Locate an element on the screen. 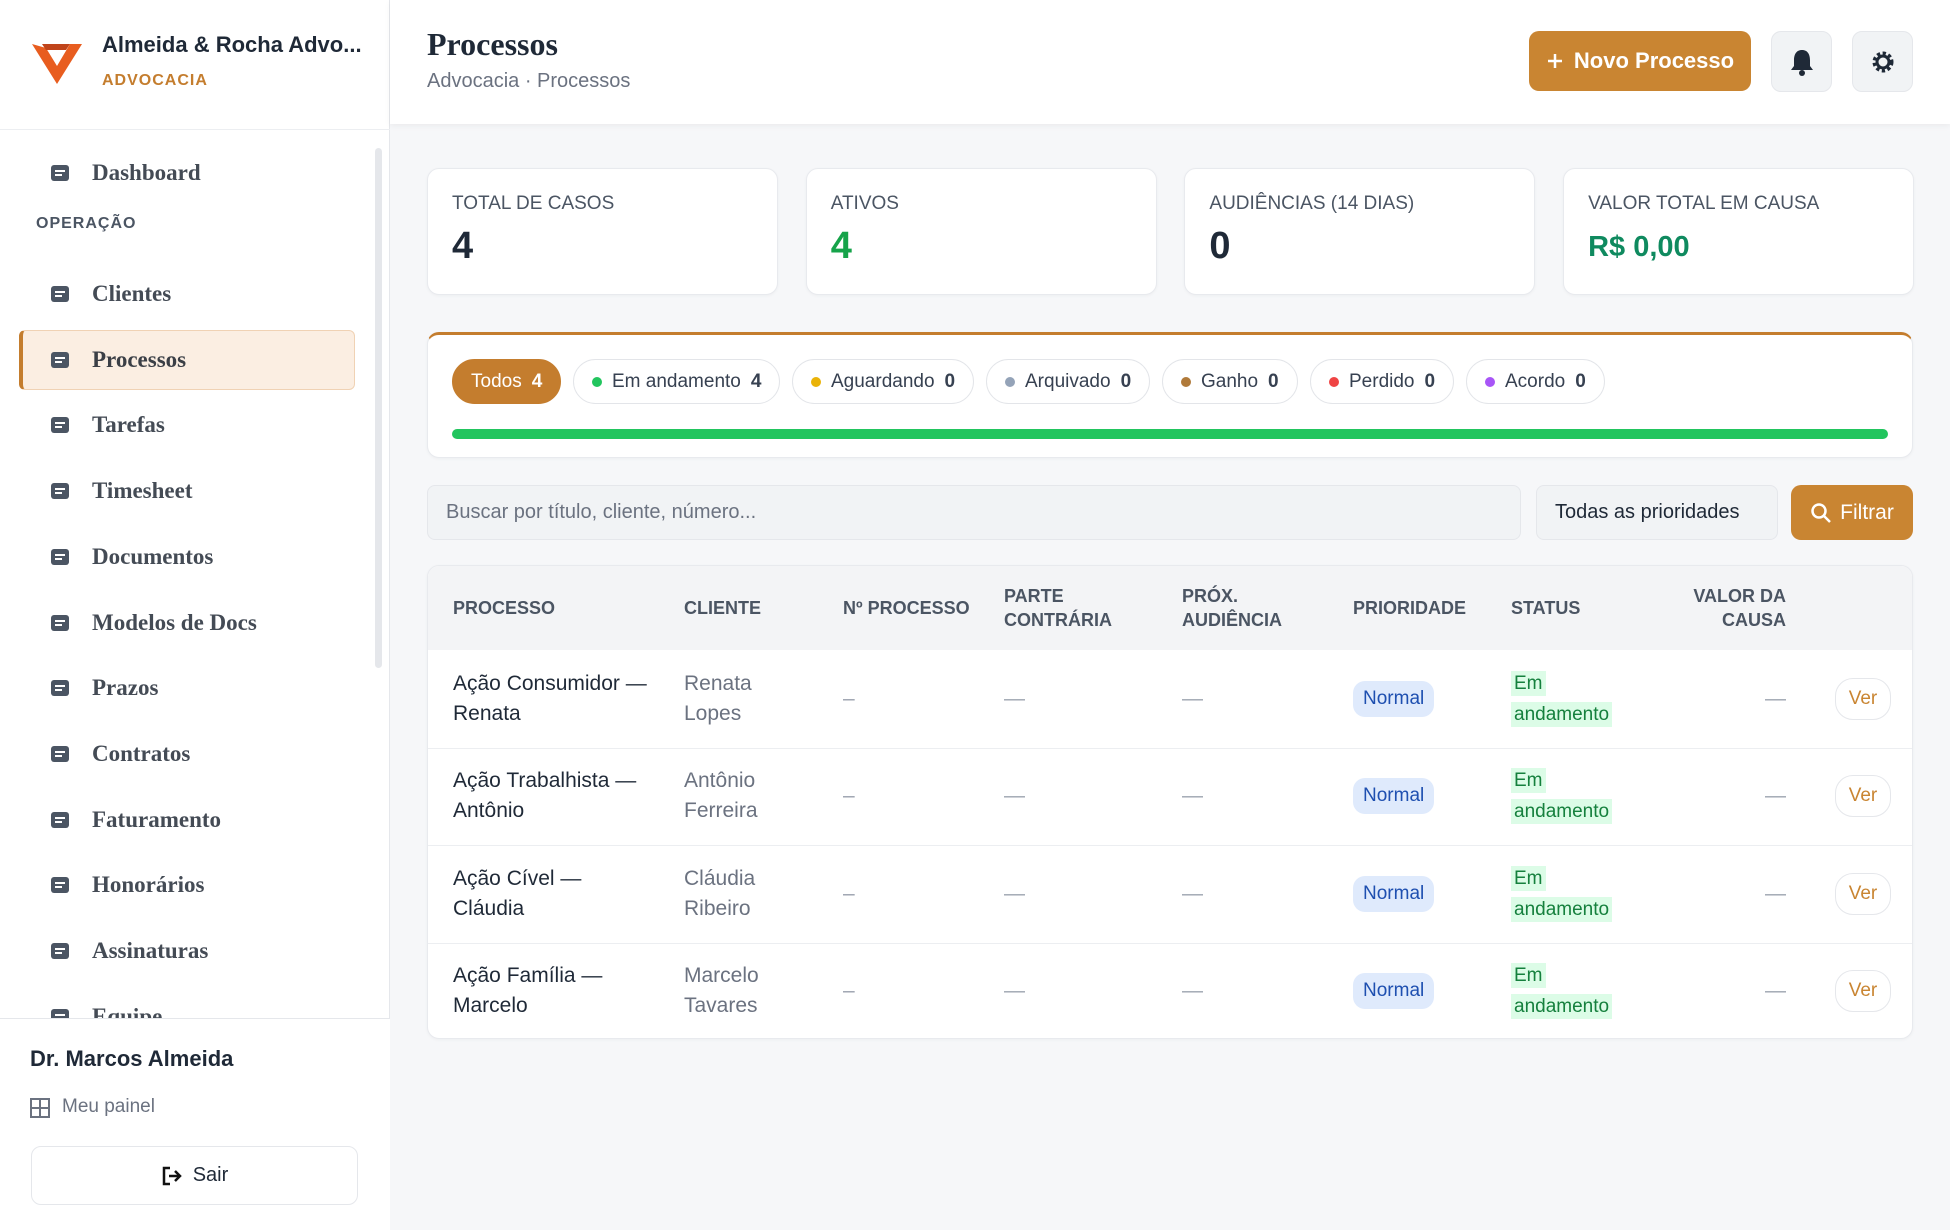  table-cell: Em andamento is located at coordinates (1566, 699).